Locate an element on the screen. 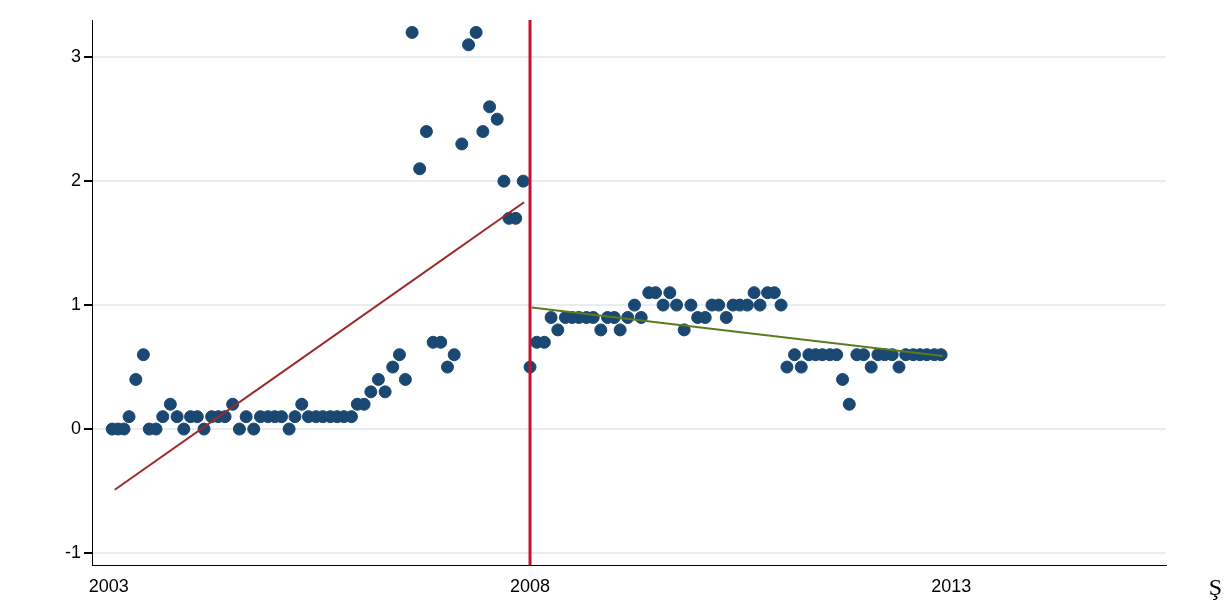 The height and width of the screenshot is (605, 1228). y-tick-label: 3 is located at coordinates (75, 56).